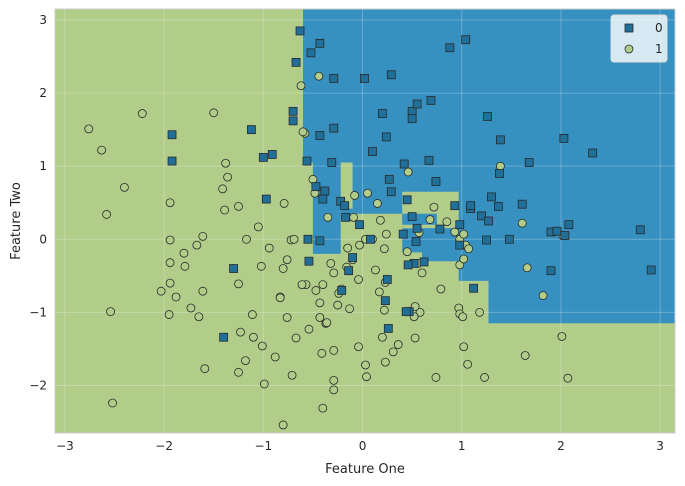 The width and height of the screenshot is (685, 486). Describe the element at coordinates (440, 245) in the screenshot. I see `region-class-0-polygon` at that location.